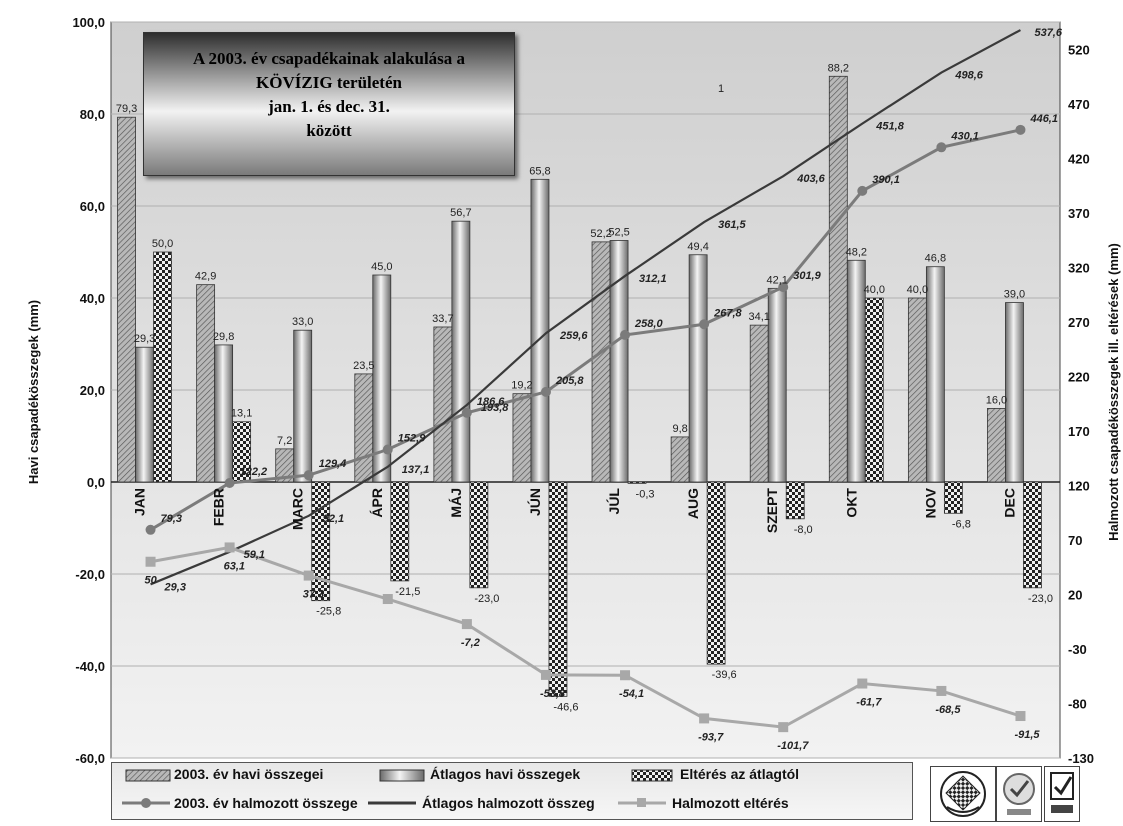 The width and height of the screenshot is (1123, 826). What do you see at coordinates (553, 694) in the screenshot?
I see `line-value-label: -53,8` at bounding box center [553, 694].